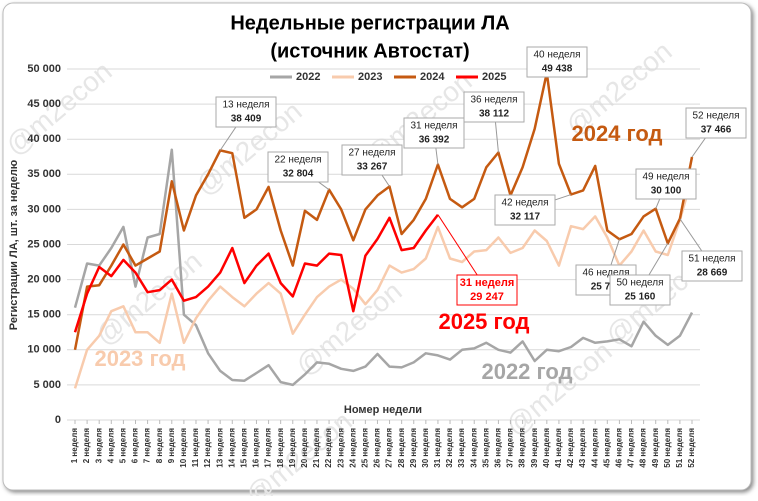  I want to click on x-tick-label: 32 неделя, so click(449, 448).